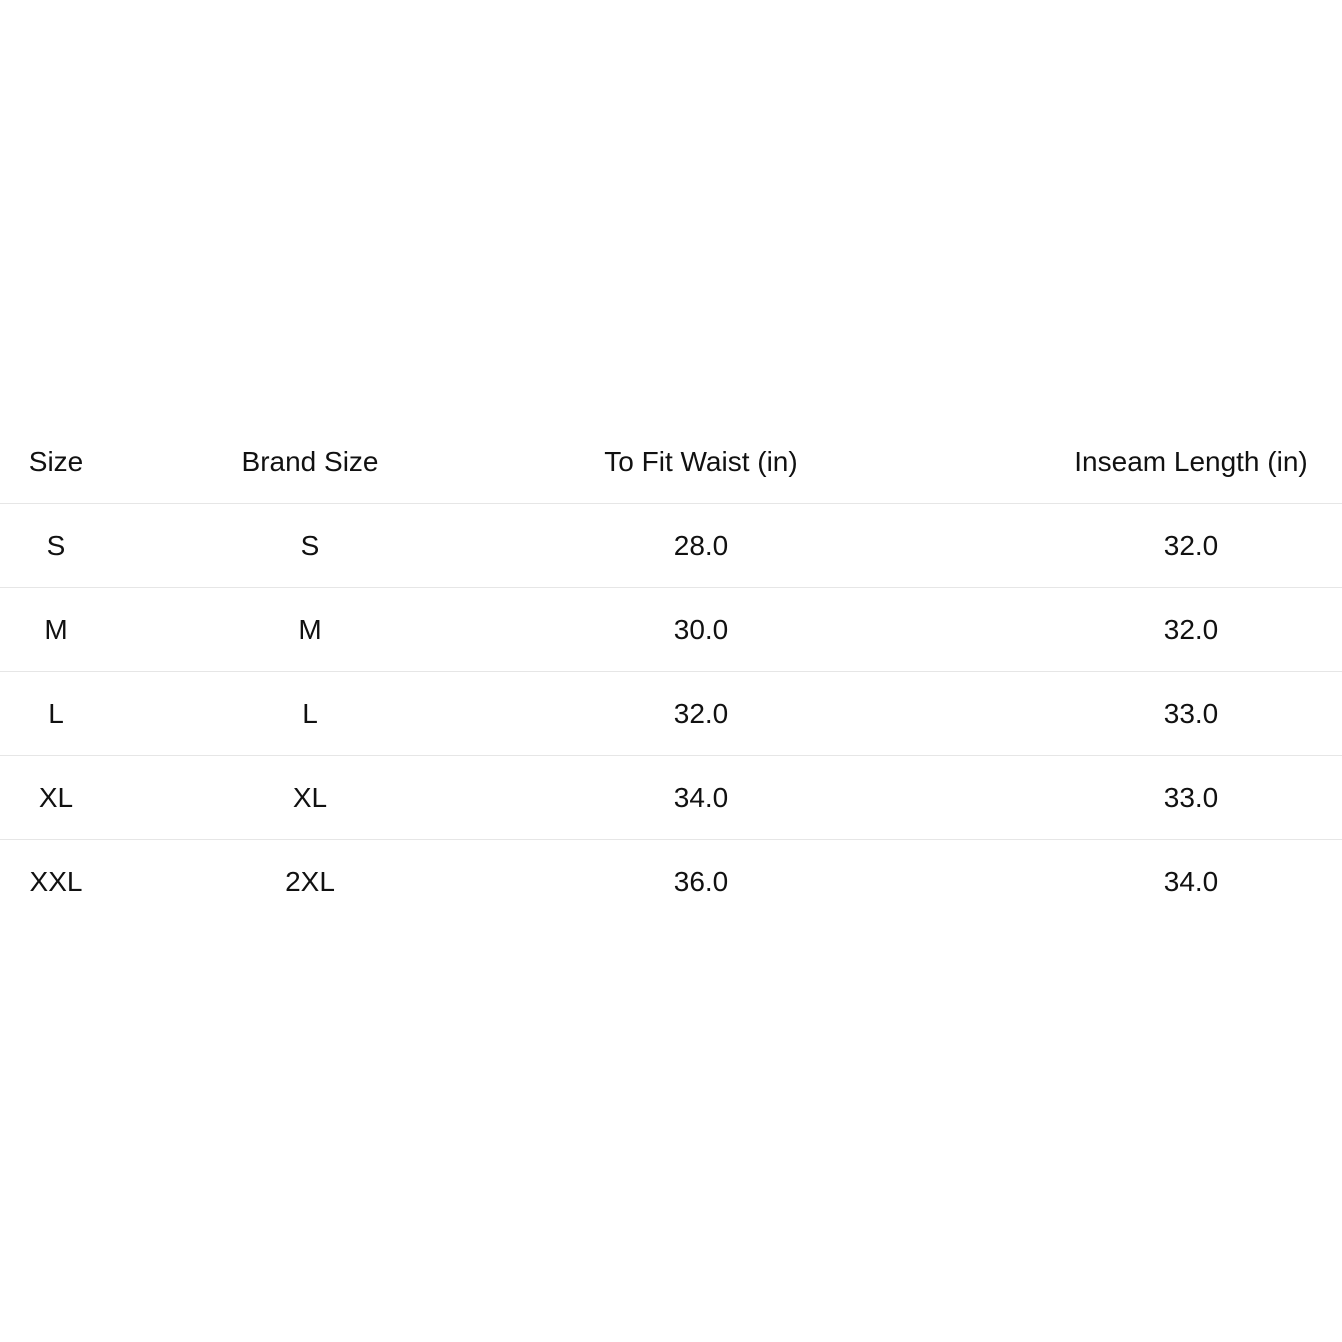 The width and height of the screenshot is (1342, 1342). What do you see at coordinates (671, 546) in the screenshot?
I see `table-row: S S 28.0 32.0` at bounding box center [671, 546].